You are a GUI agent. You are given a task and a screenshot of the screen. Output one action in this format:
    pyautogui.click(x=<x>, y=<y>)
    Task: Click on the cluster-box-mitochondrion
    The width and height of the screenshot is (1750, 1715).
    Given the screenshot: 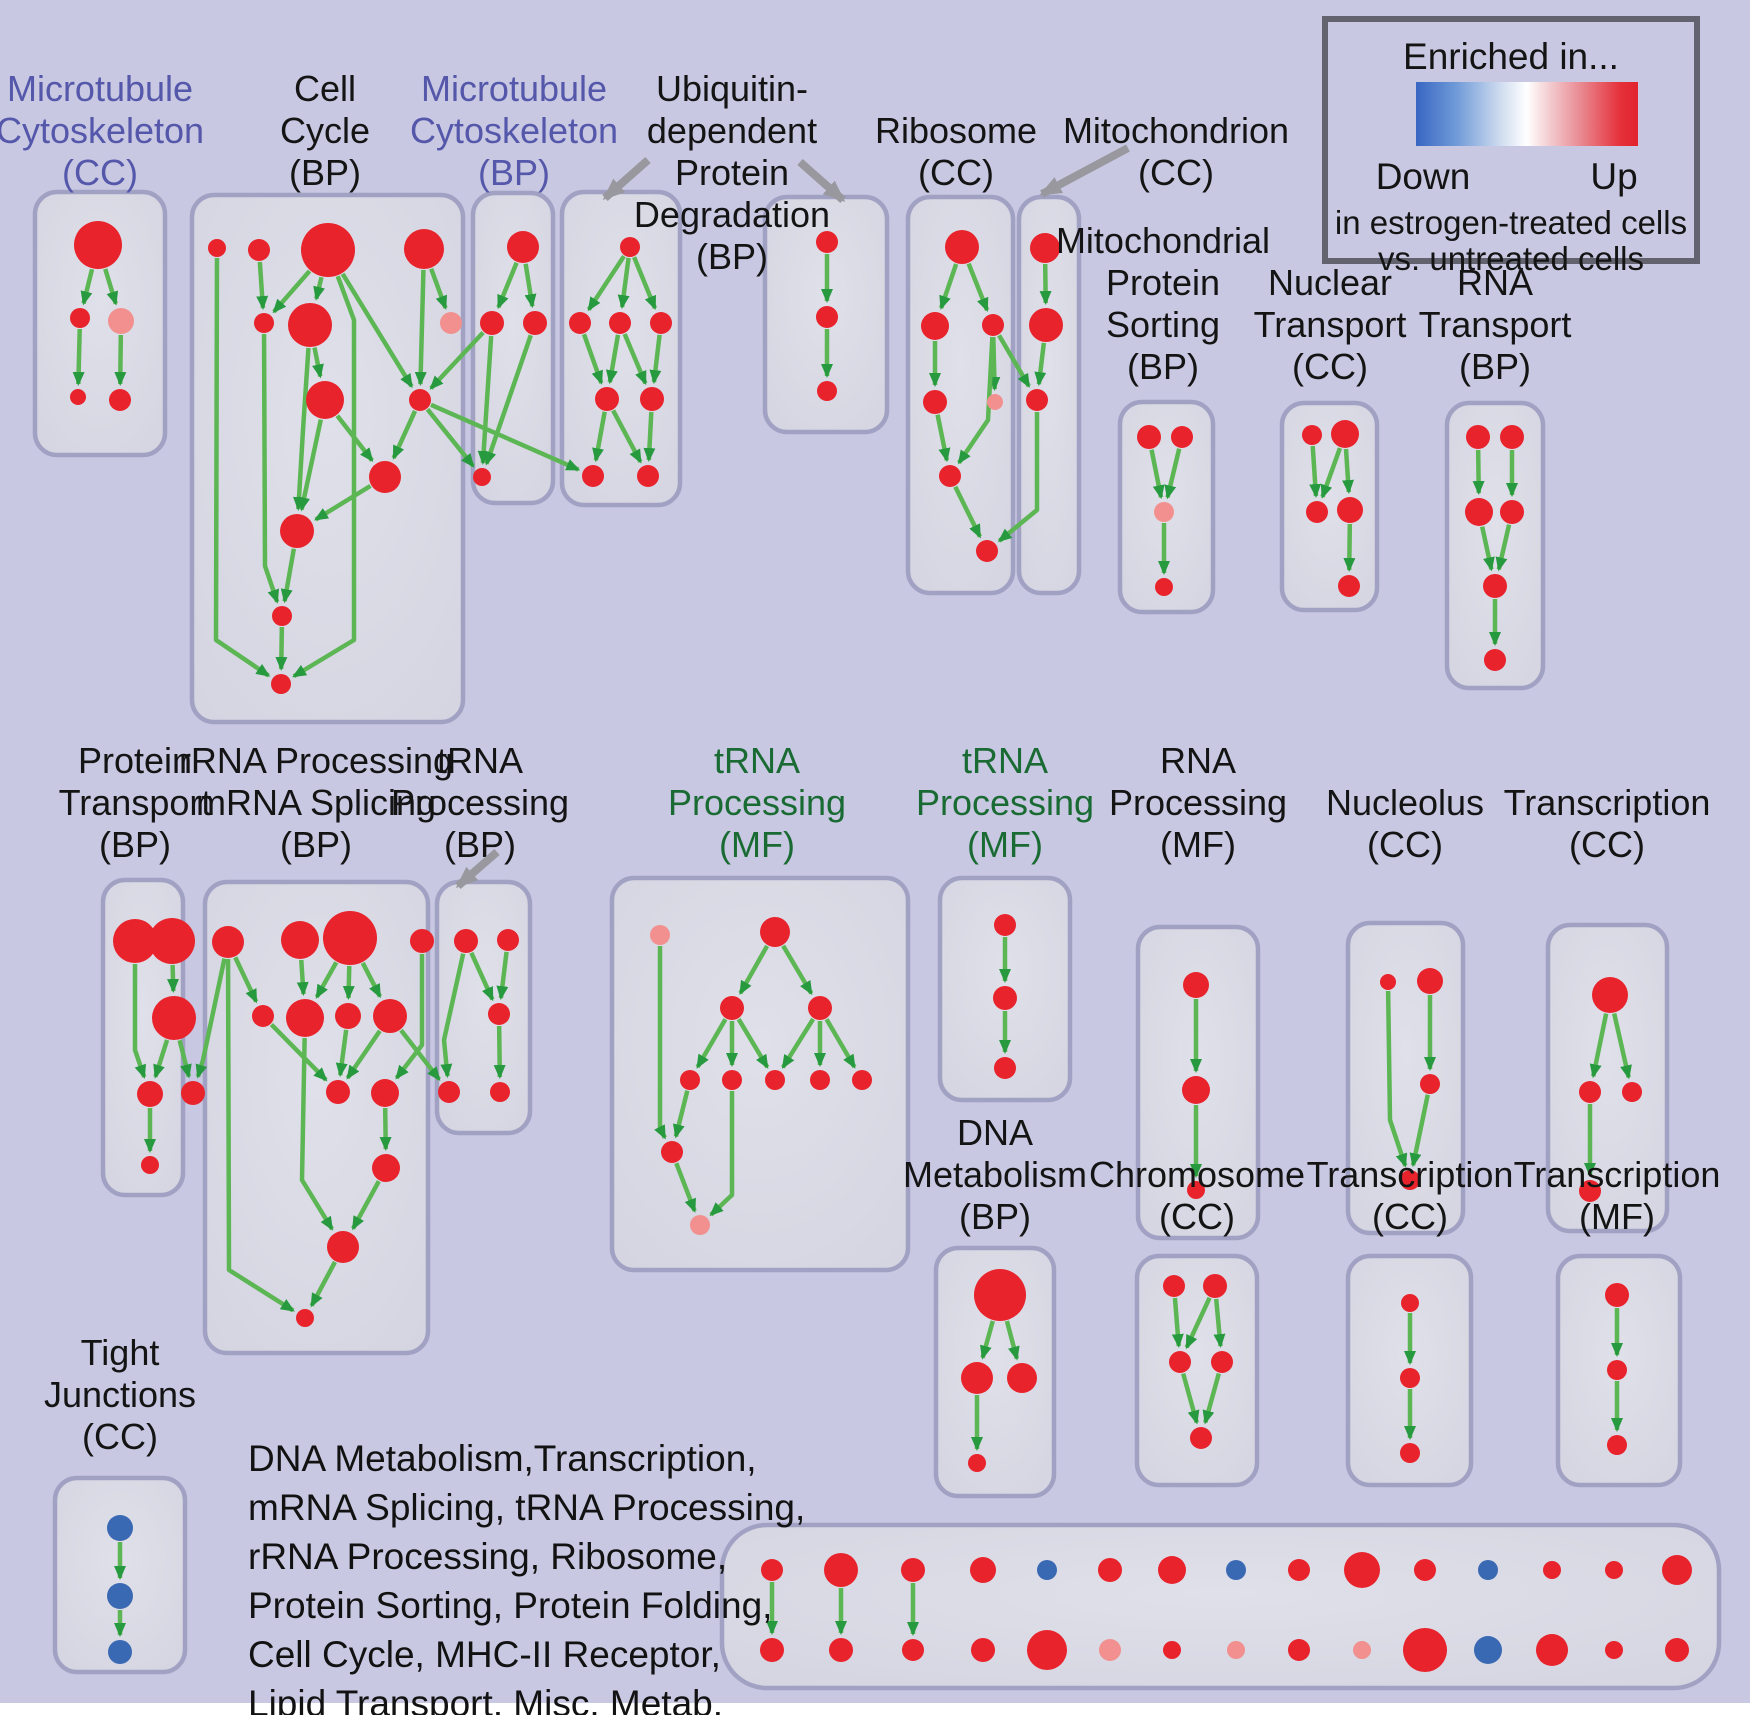 What is the action you would take?
    pyautogui.click(x=1049, y=395)
    